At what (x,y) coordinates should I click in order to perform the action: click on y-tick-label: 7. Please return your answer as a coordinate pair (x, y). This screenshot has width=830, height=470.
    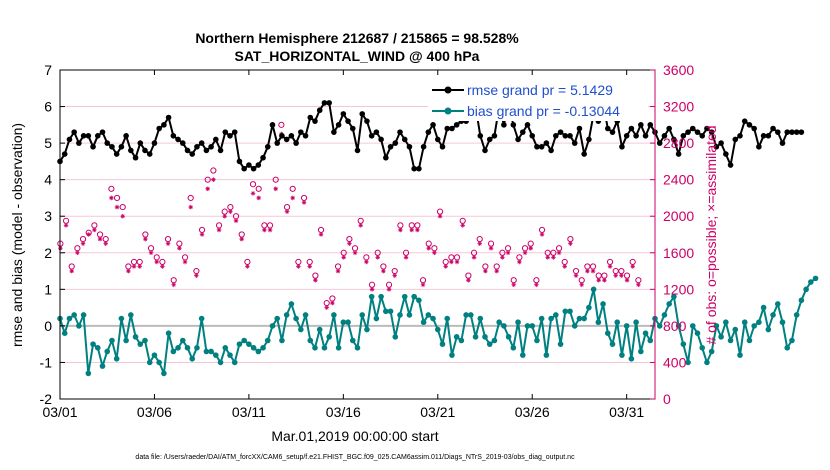
    Looking at the image, I should click on (48, 70).